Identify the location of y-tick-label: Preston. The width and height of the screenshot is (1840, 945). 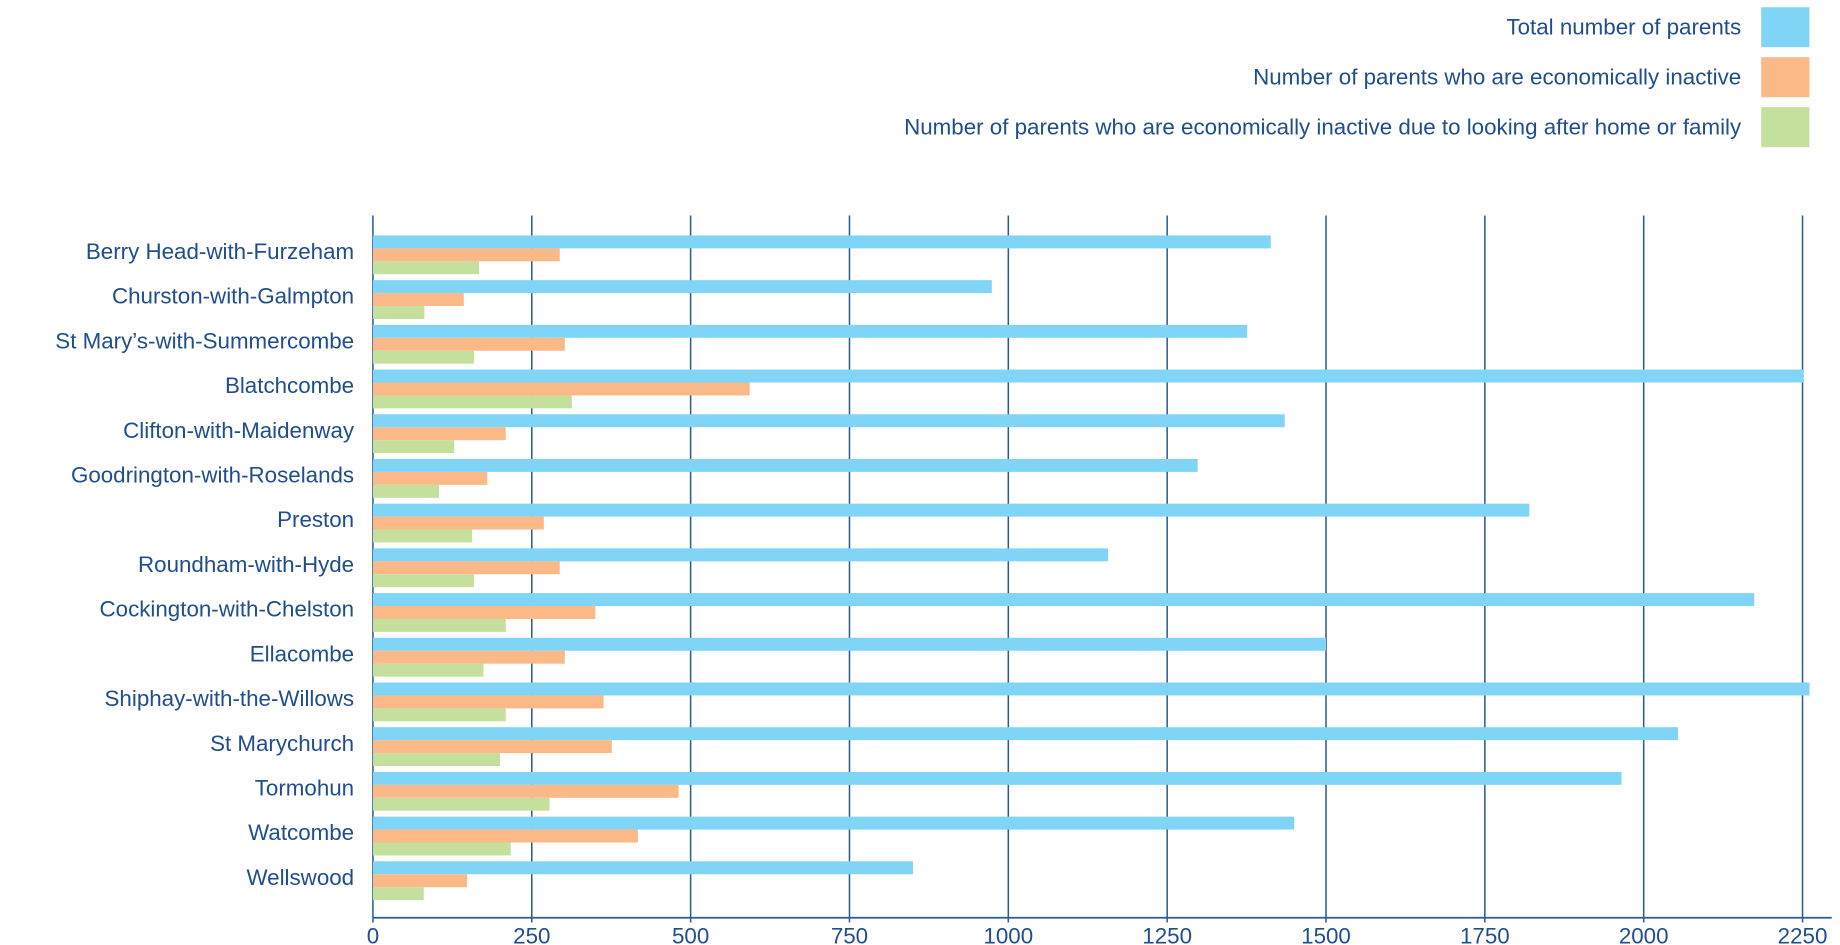
(315, 519).